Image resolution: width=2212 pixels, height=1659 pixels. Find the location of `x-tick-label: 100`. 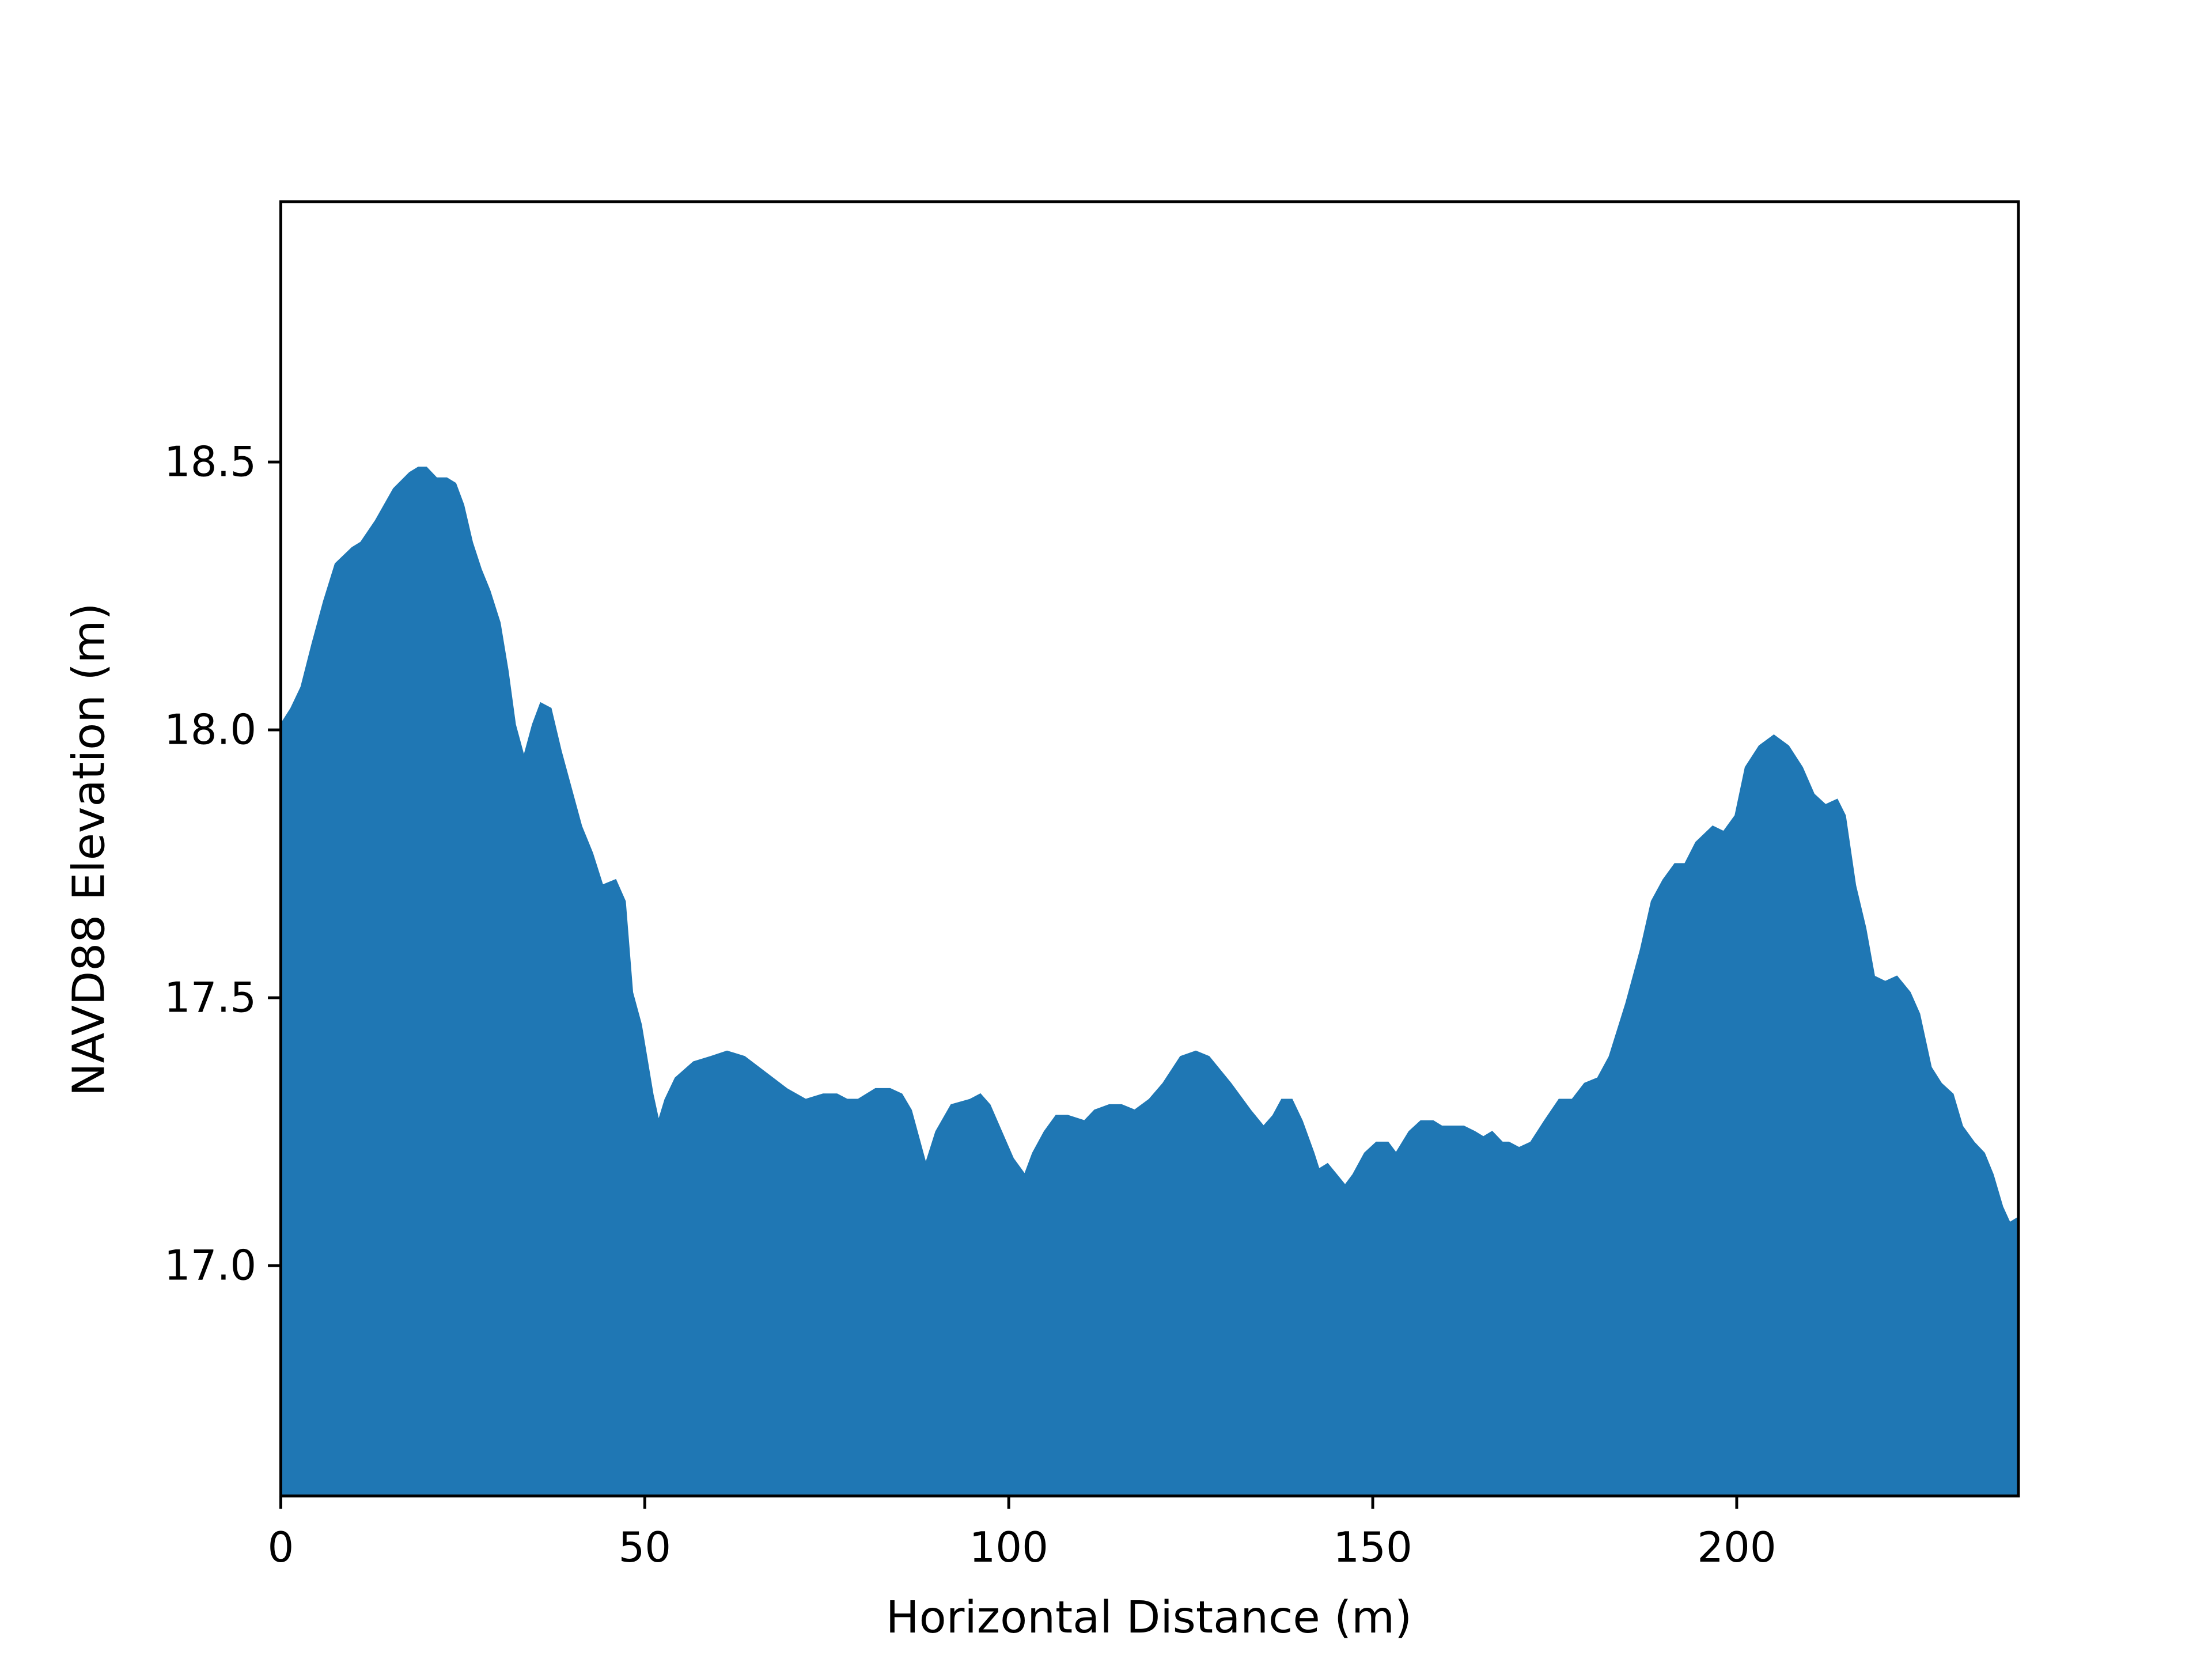

x-tick-label: 100 is located at coordinates (1008, 1547).